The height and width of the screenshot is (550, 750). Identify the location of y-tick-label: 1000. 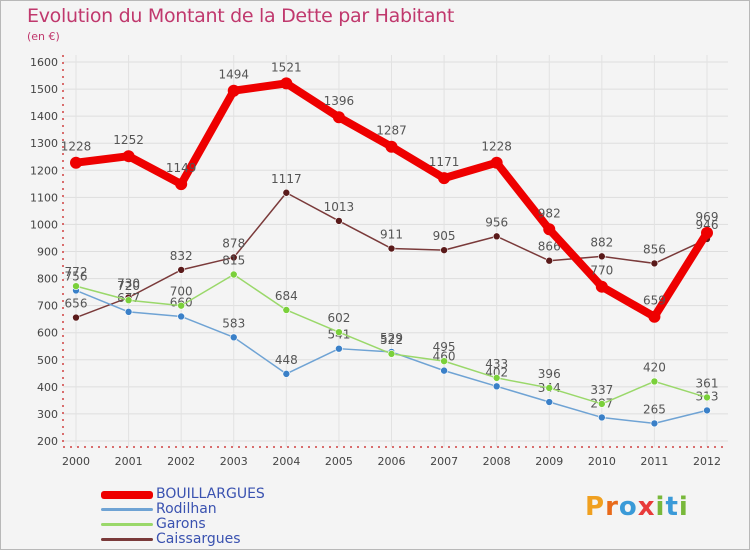
(44, 224).